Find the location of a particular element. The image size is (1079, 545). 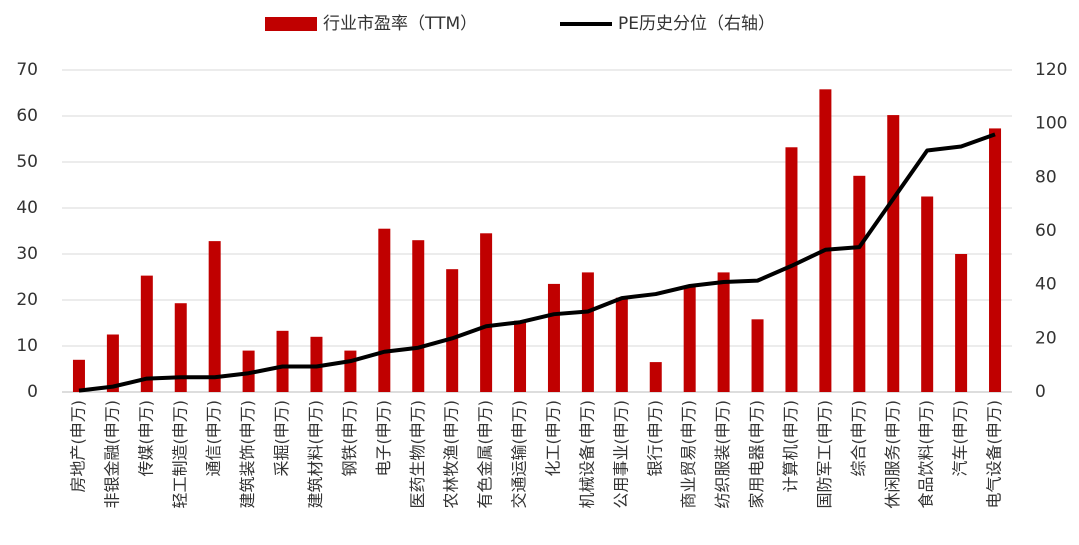

x-tick-label: 化工(申万) is located at coordinates (552, 438).